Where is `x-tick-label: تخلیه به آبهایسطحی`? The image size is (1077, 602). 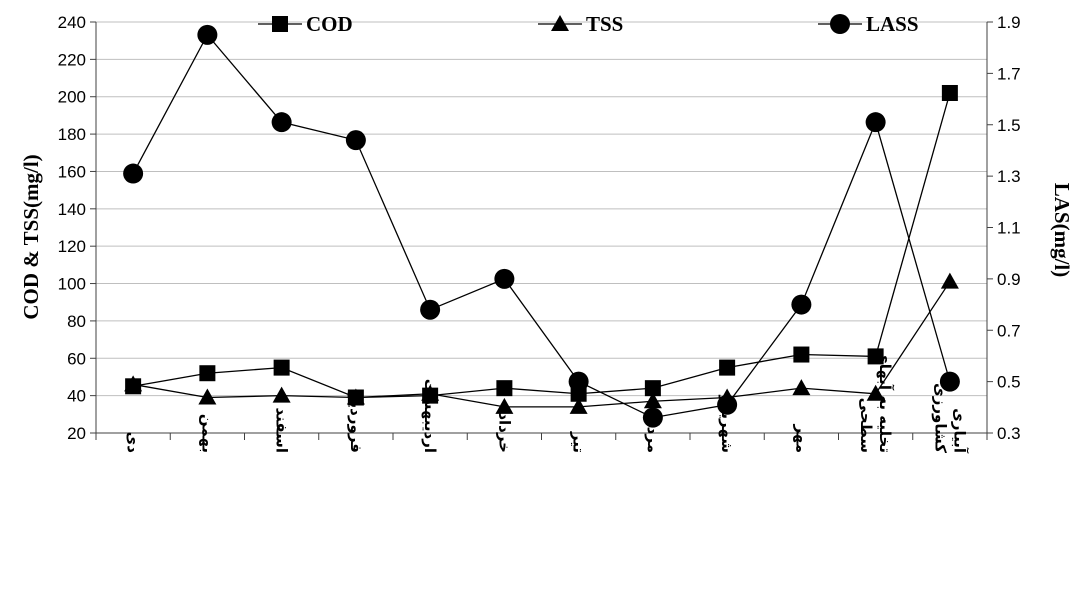 x-tick-label: تخلیه به آبهایسطحی is located at coordinates (875, 401).